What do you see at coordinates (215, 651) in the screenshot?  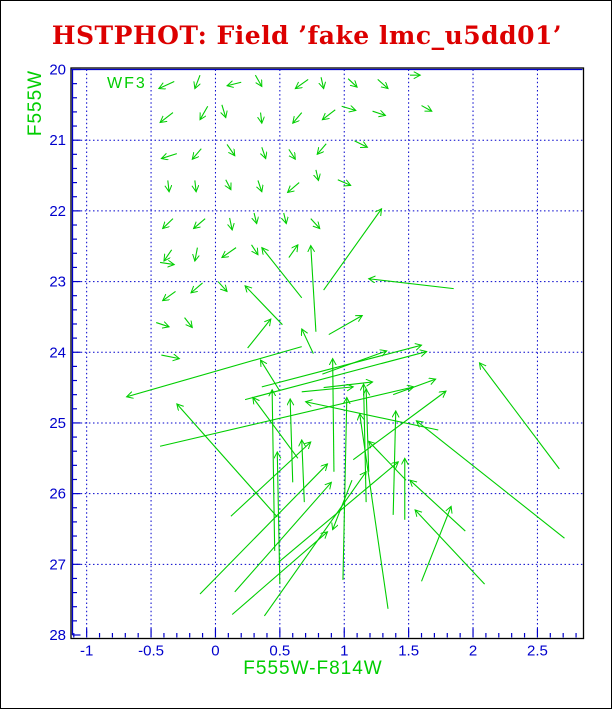 I see `x-tick-label: 0` at bounding box center [215, 651].